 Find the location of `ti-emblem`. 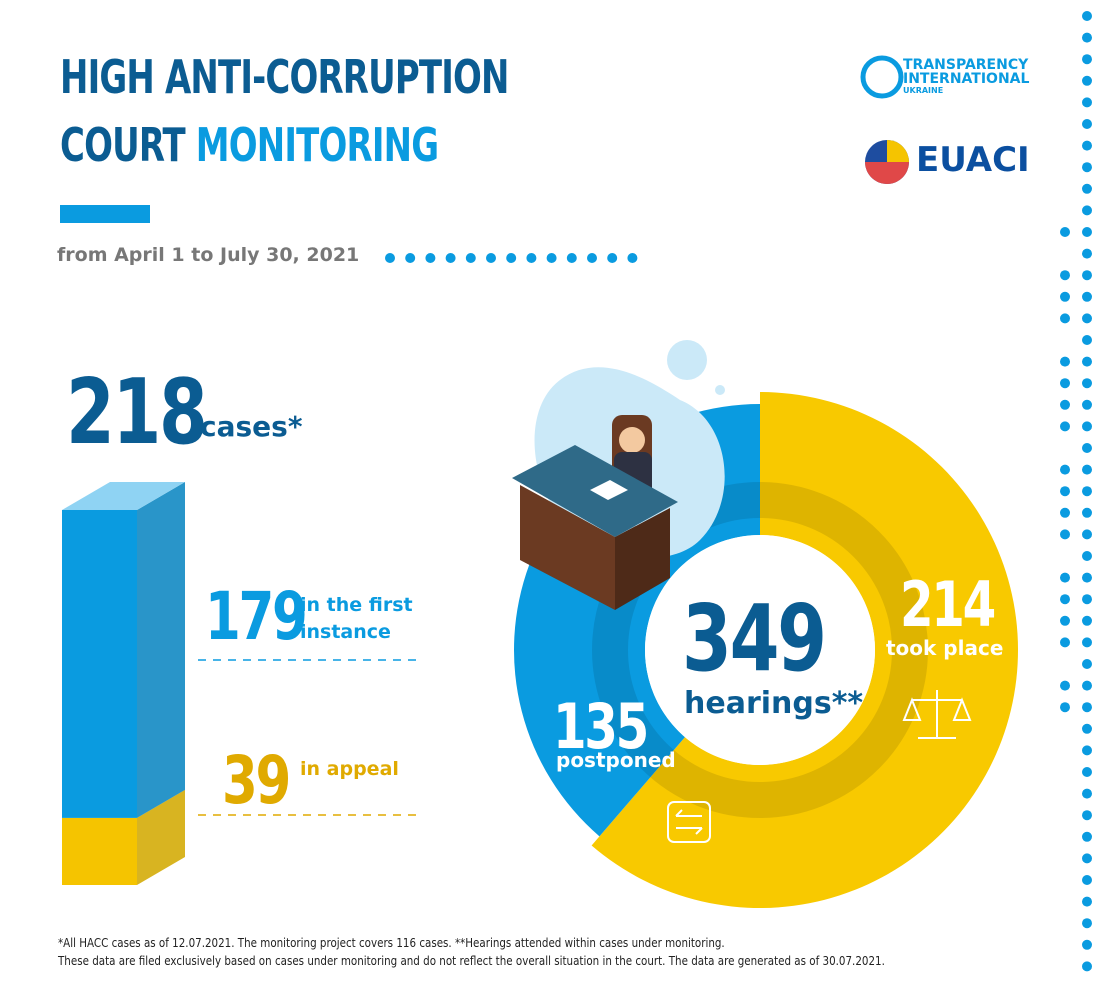

ti-emblem is located at coordinates (882, 77).